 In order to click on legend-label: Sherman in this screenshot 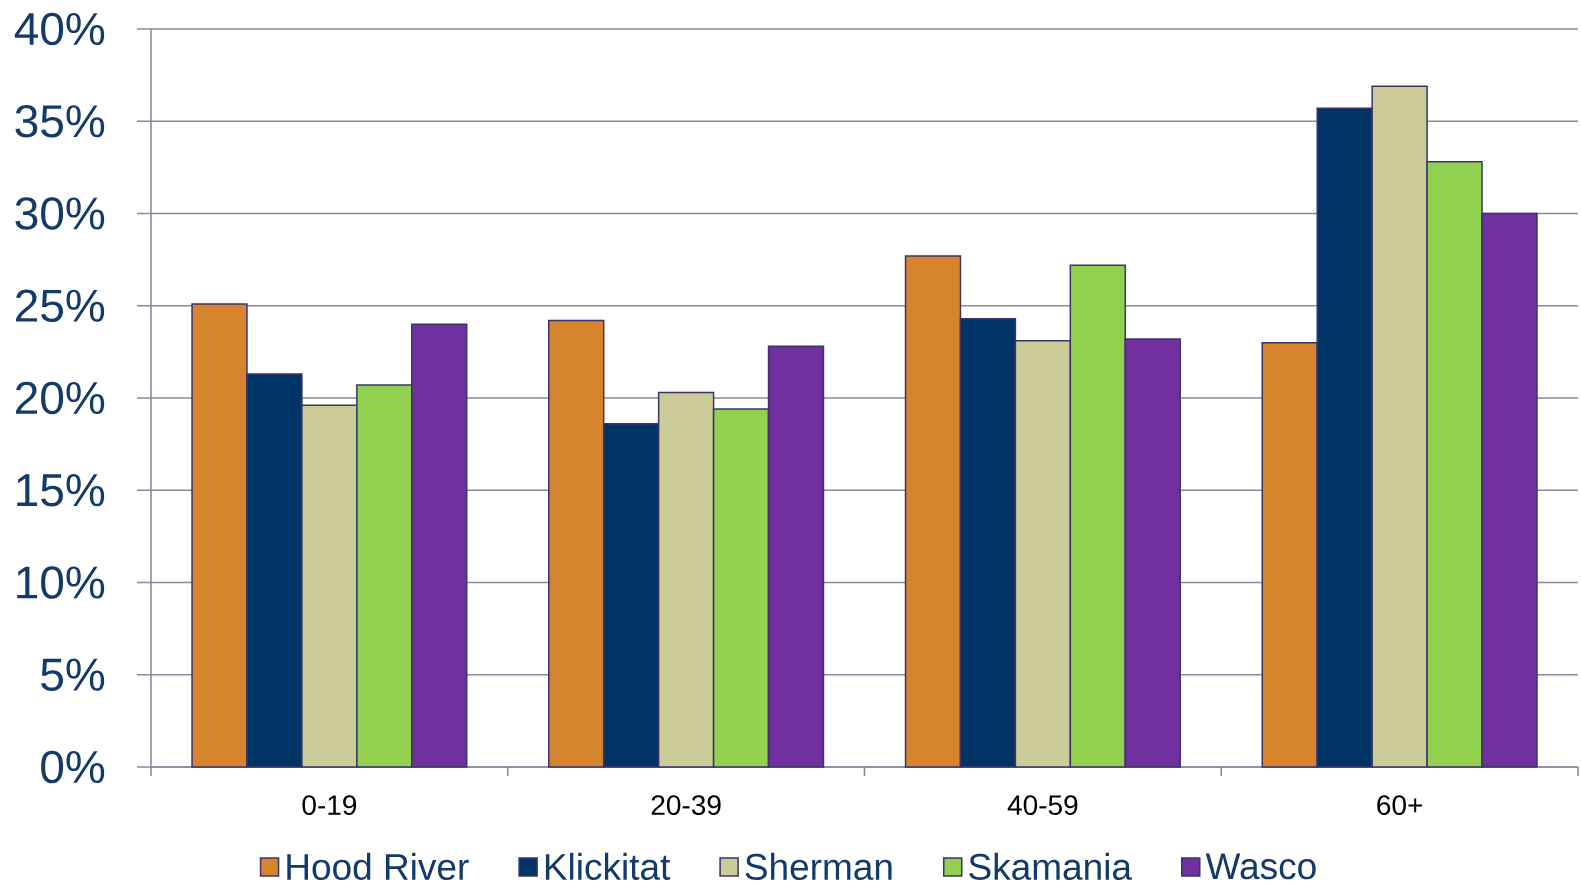, I will do `click(818, 866)`.